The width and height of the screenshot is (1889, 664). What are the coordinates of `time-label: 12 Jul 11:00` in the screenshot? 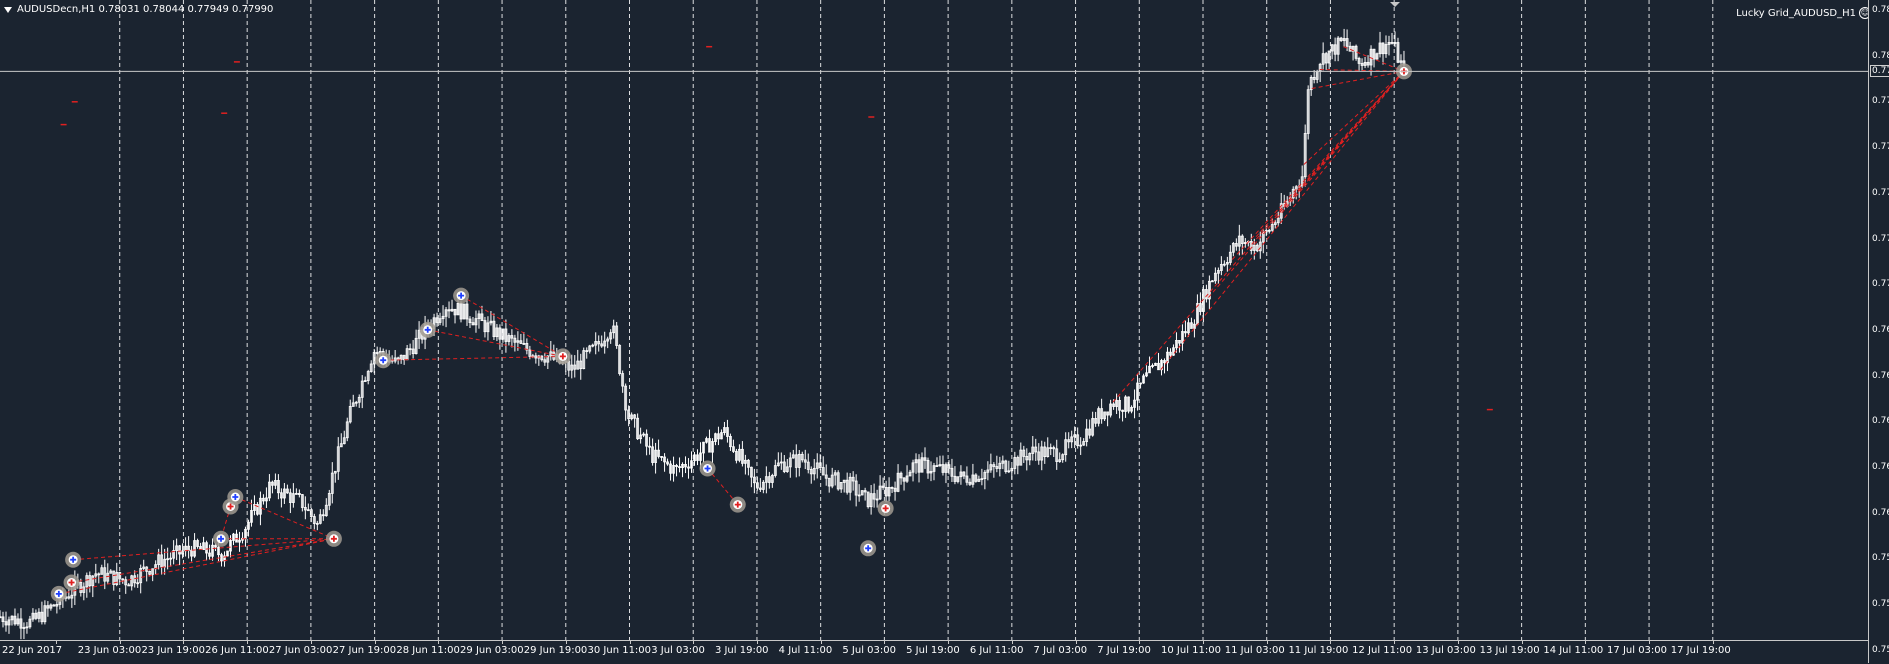 It's located at (1382, 650).